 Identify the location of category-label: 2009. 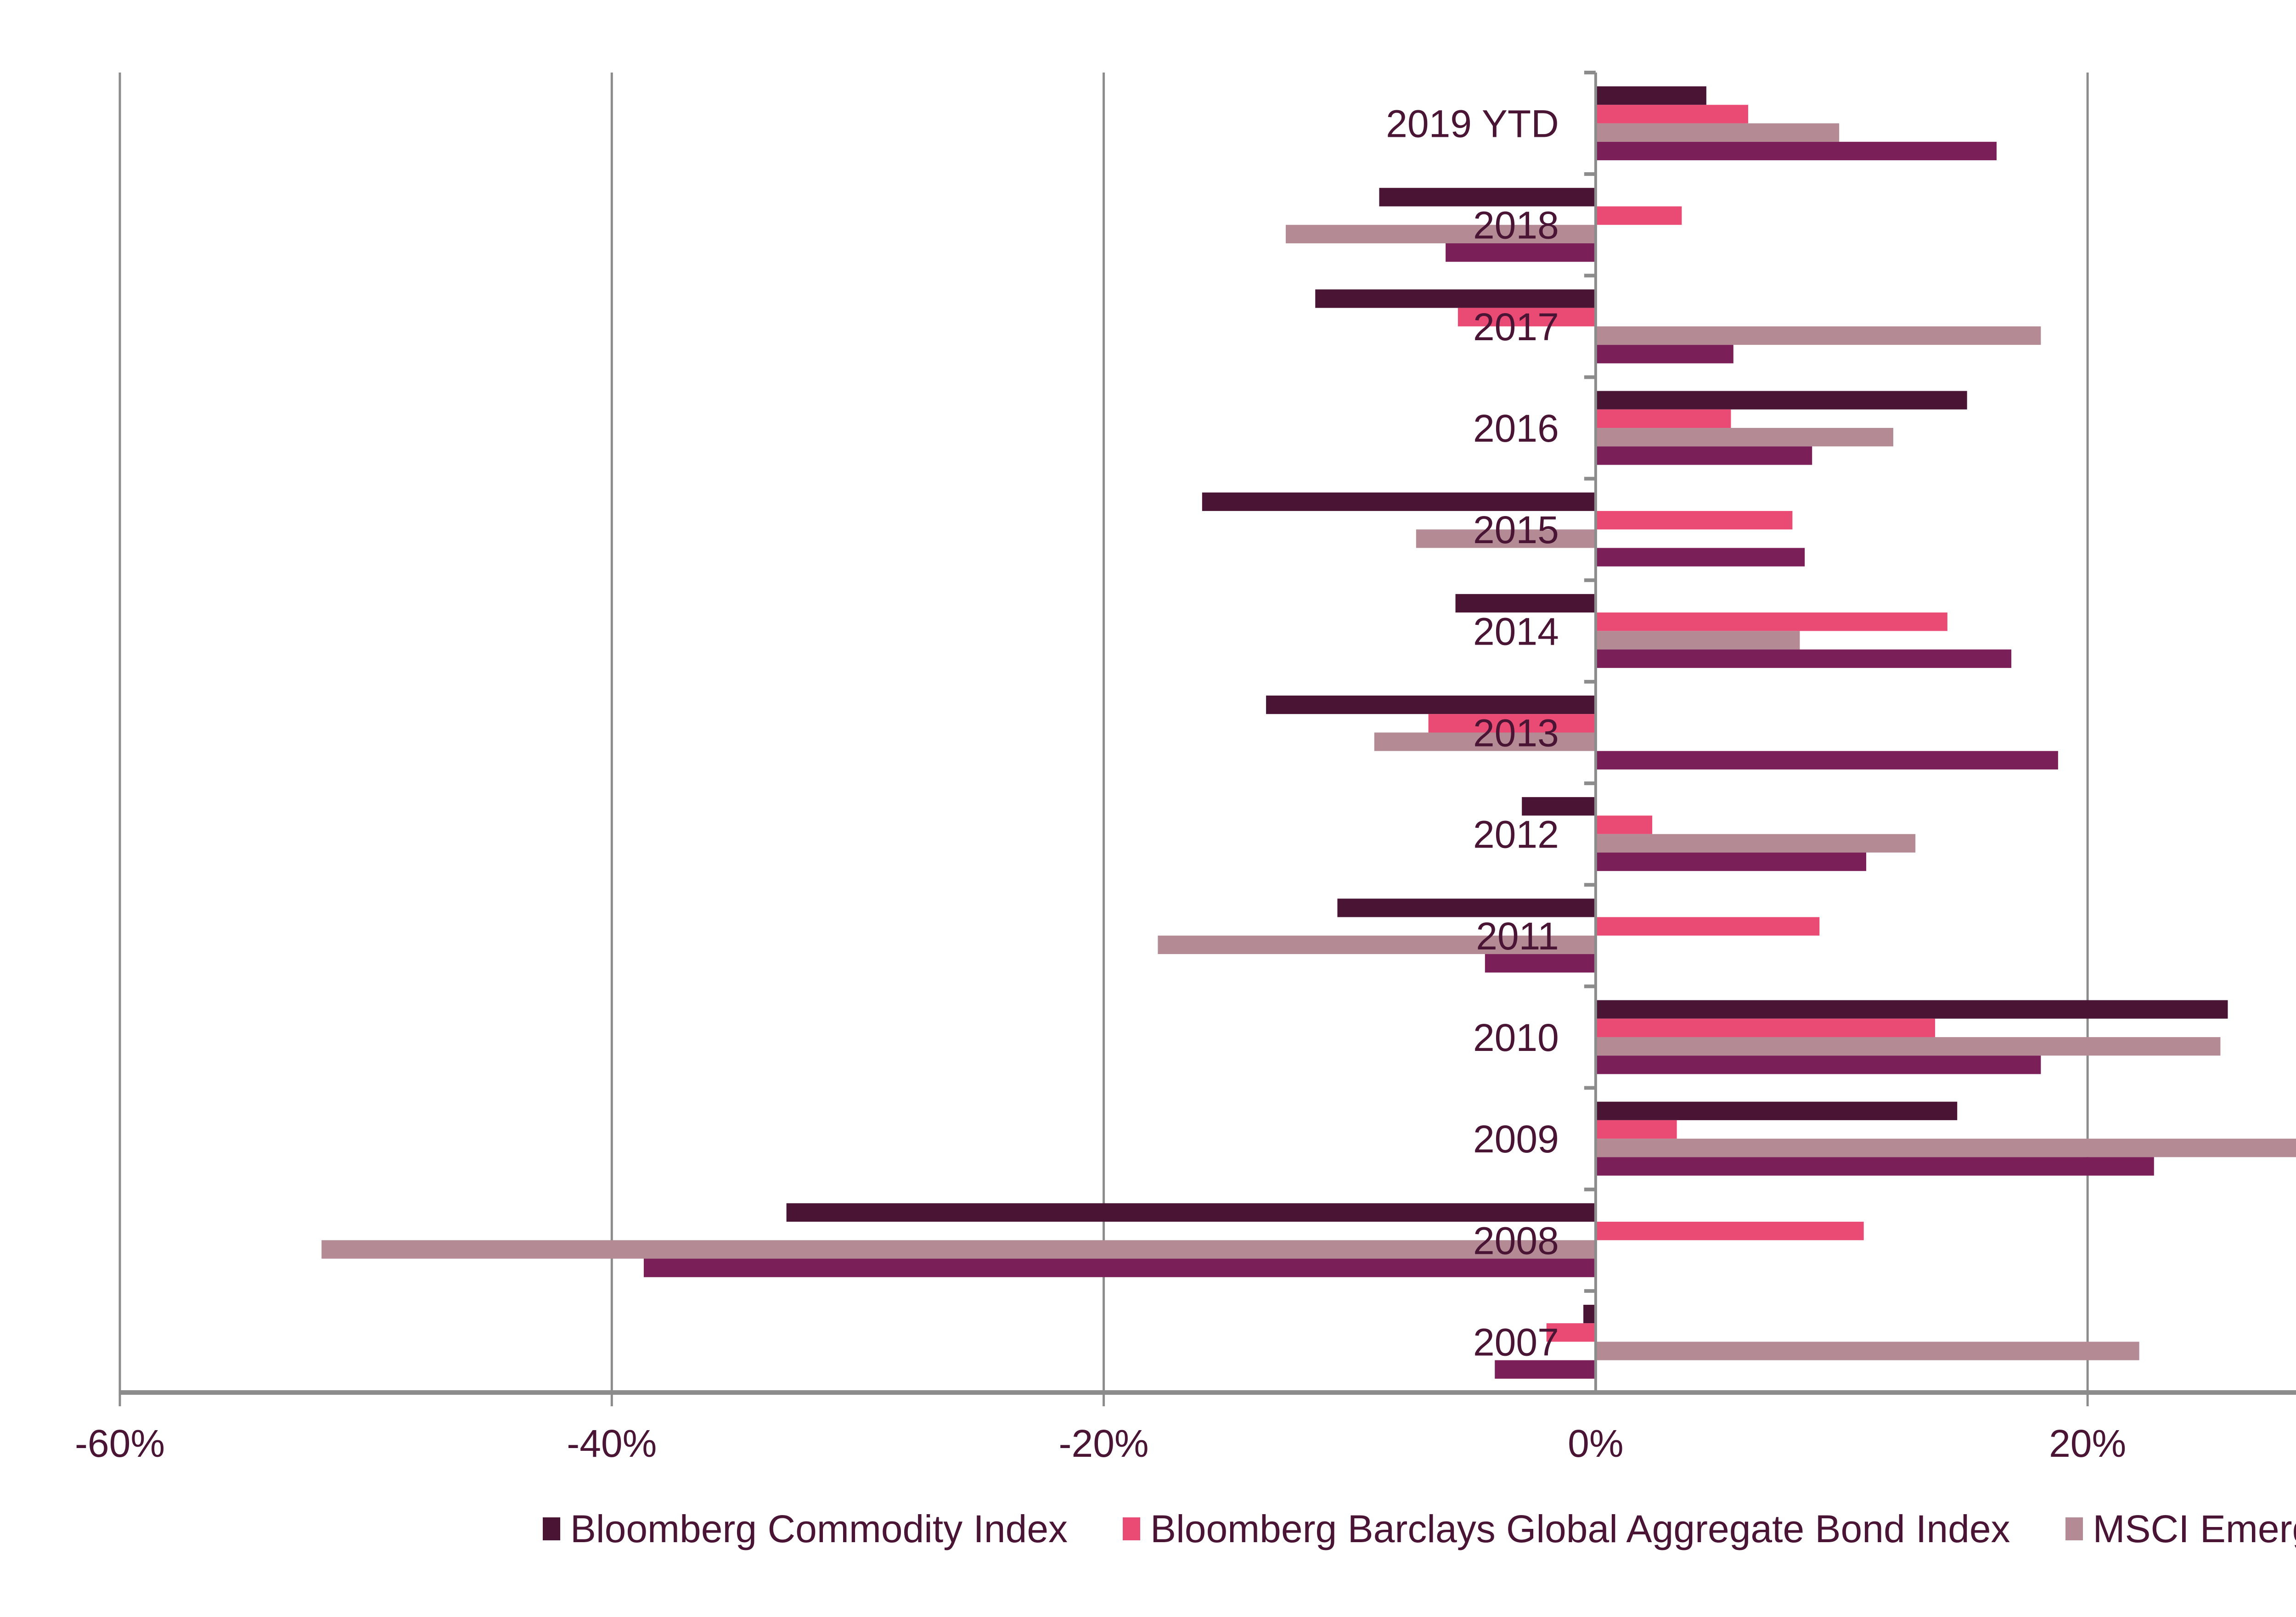
(1516, 1139).